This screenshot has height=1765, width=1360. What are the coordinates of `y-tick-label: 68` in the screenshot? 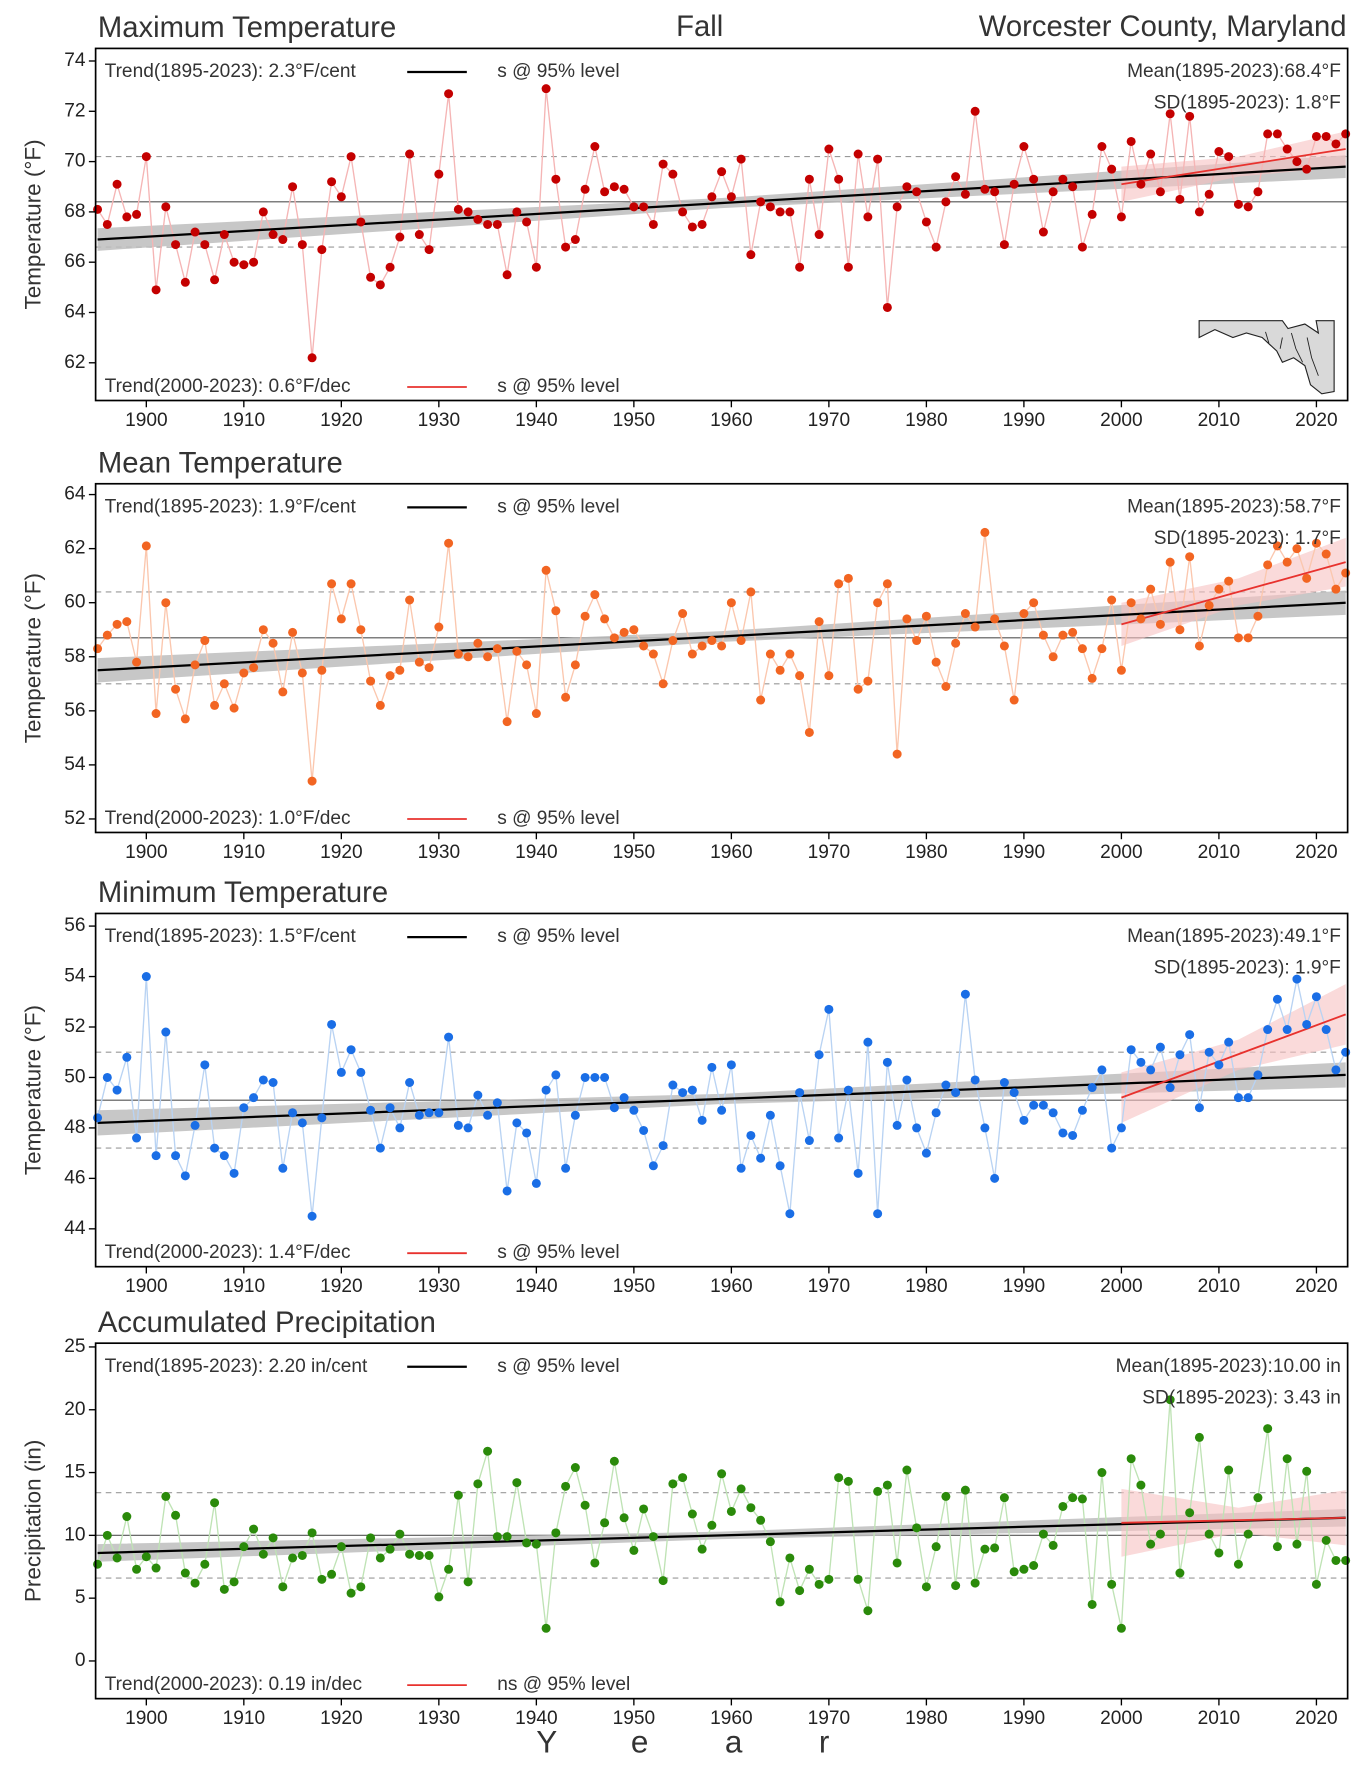 It's located at (74, 211).